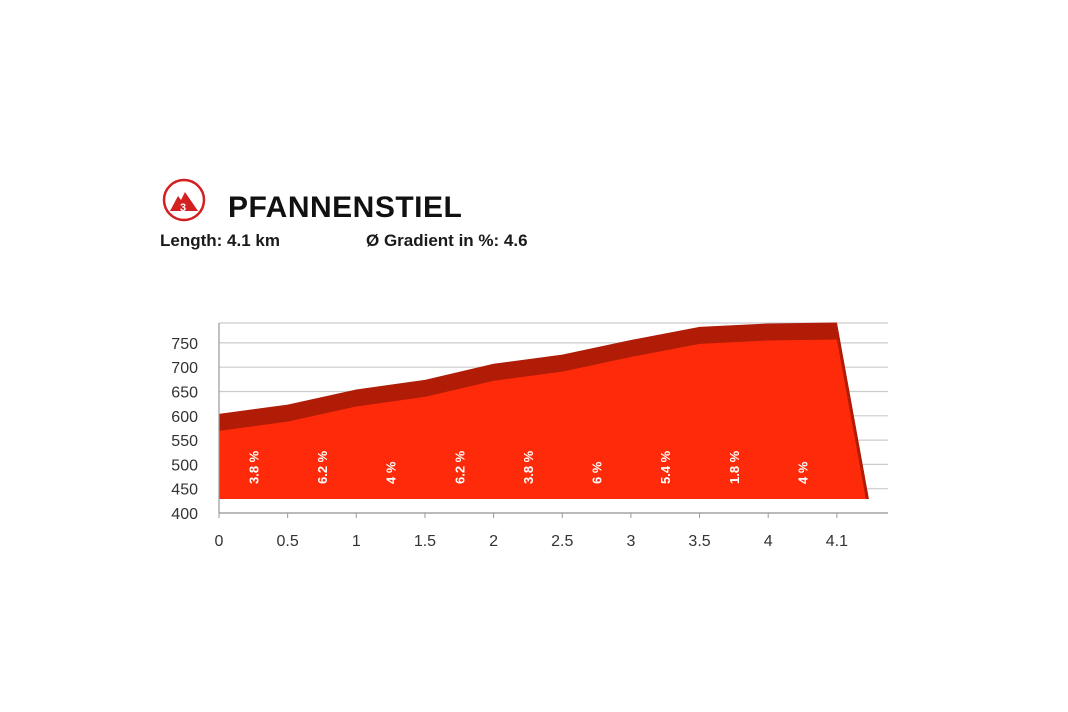 The height and width of the screenshot is (712, 1068). I want to click on climb-name: PFANNENSTIEL, so click(345, 207).